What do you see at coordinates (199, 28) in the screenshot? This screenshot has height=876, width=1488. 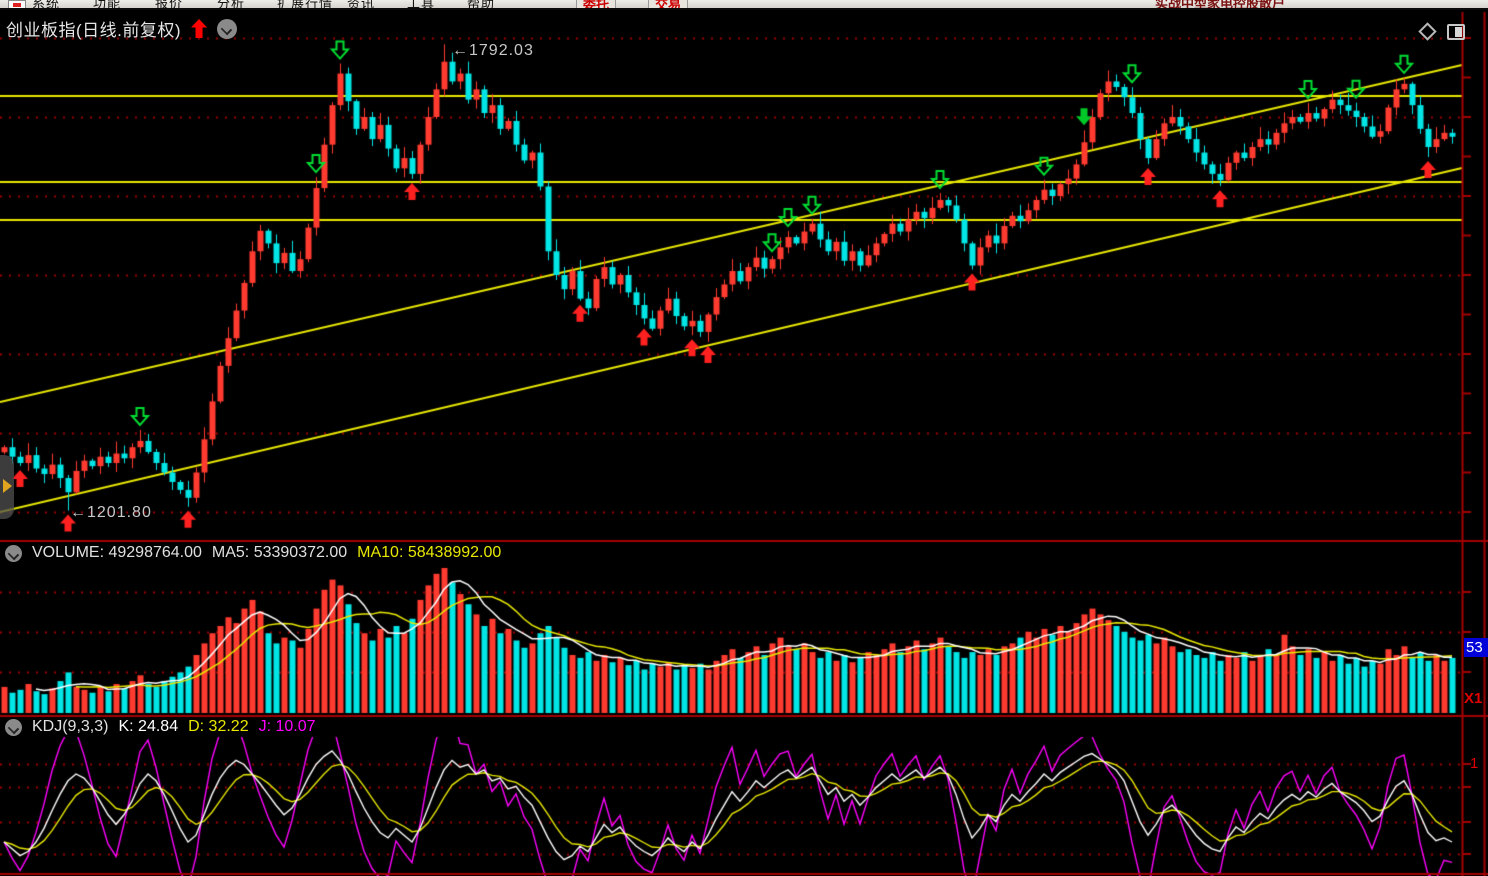 I see `up-arrow-icon` at bounding box center [199, 28].